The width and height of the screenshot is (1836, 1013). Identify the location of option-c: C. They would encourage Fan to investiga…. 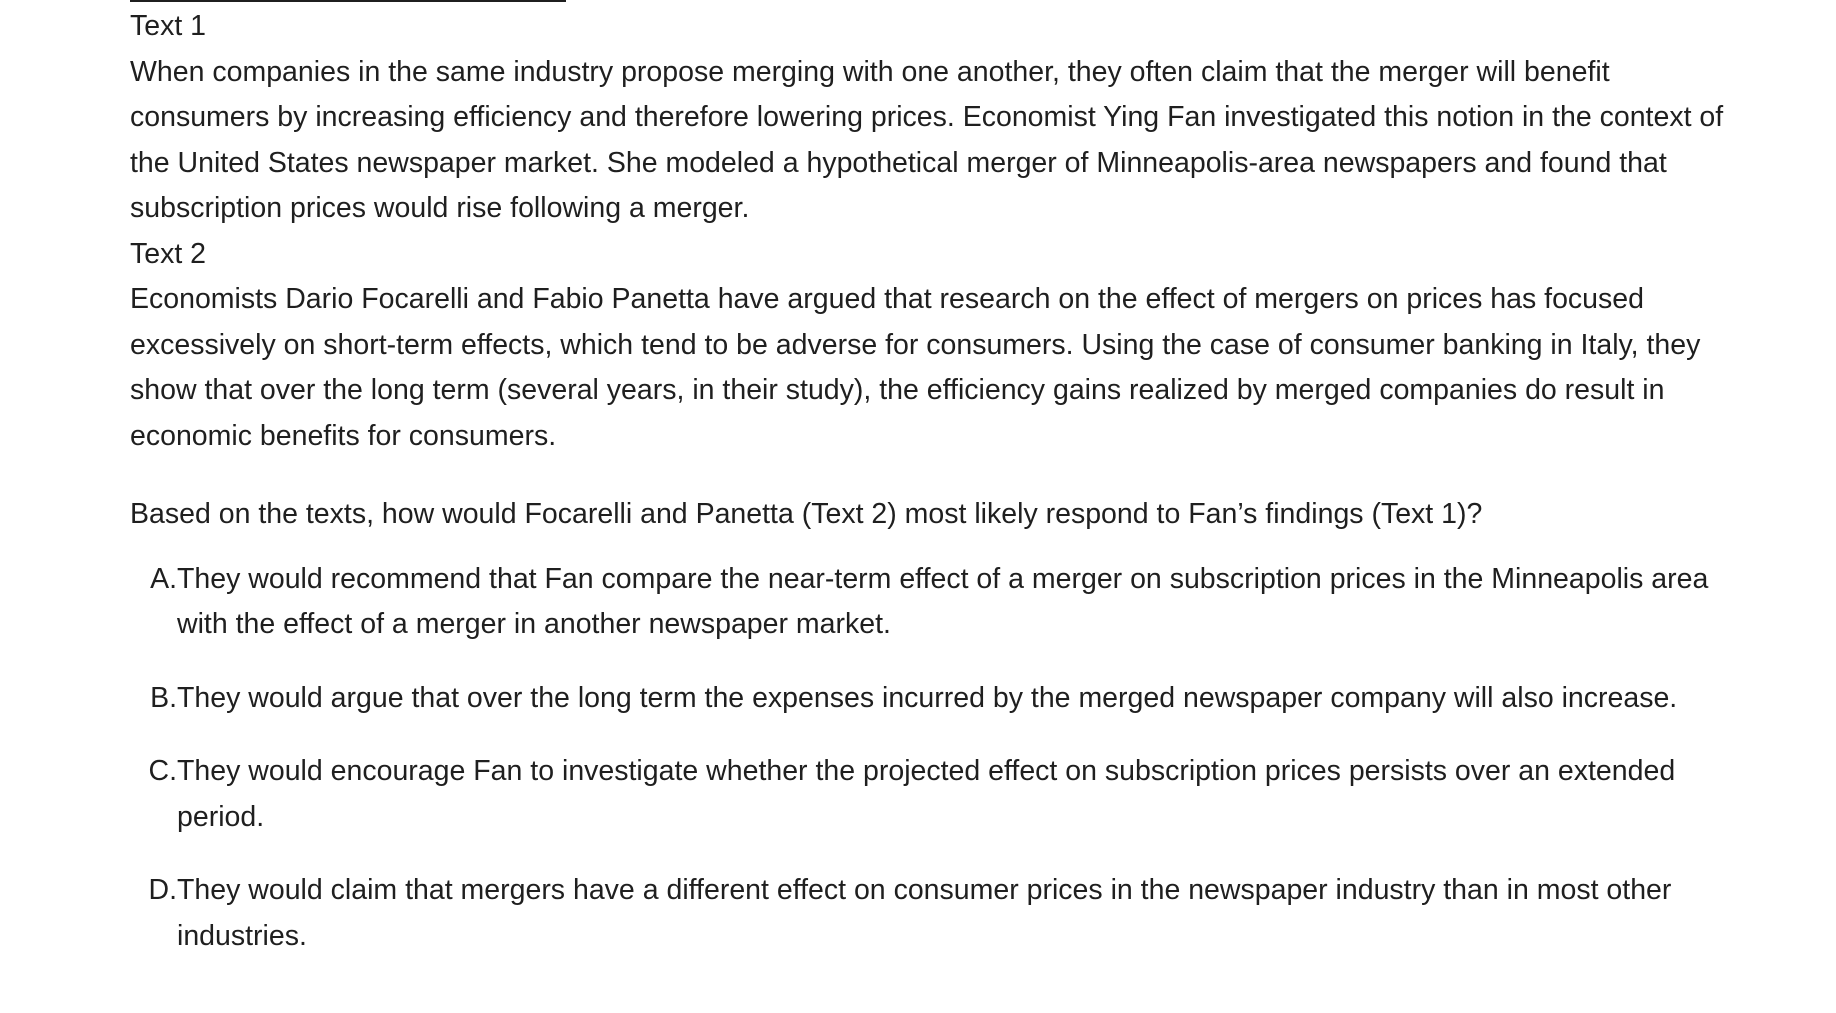
(930, 794).